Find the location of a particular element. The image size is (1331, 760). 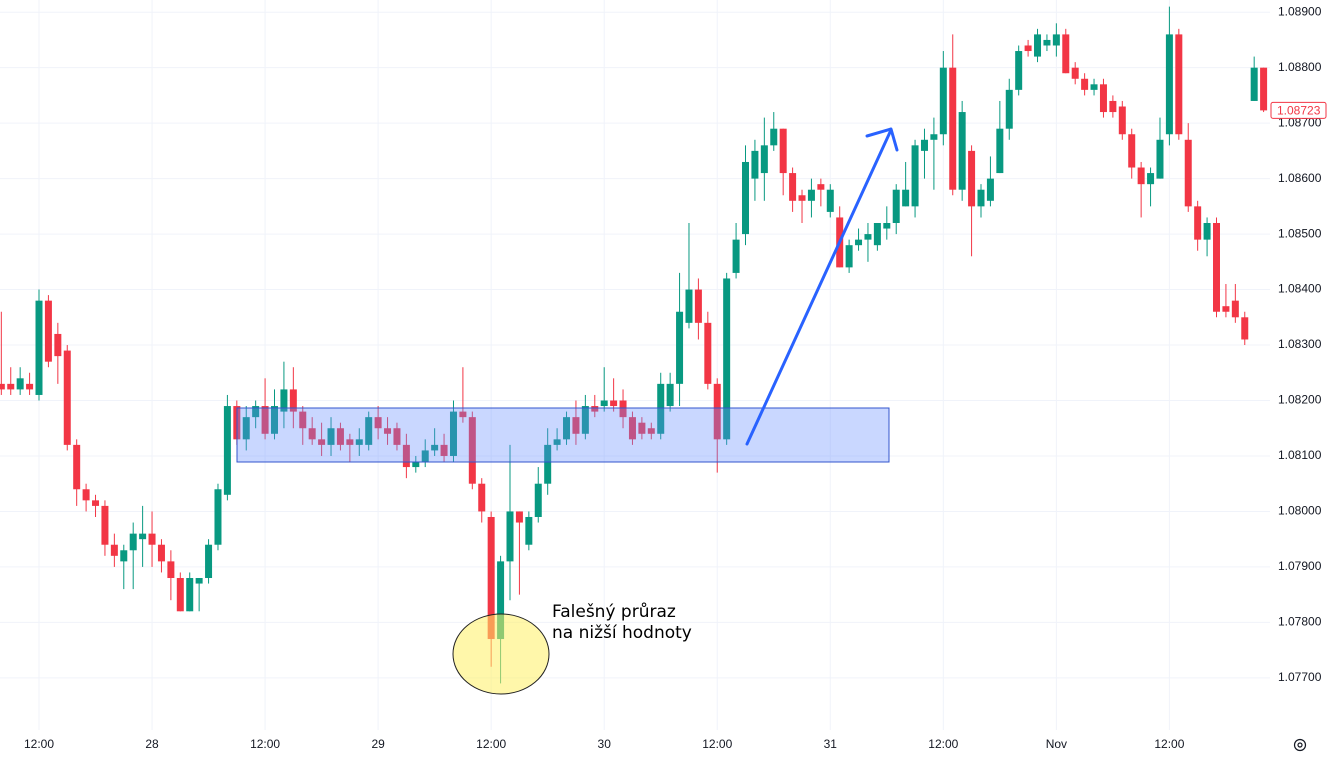

x-tick-label: 30 is located at coordinates (605, 744).